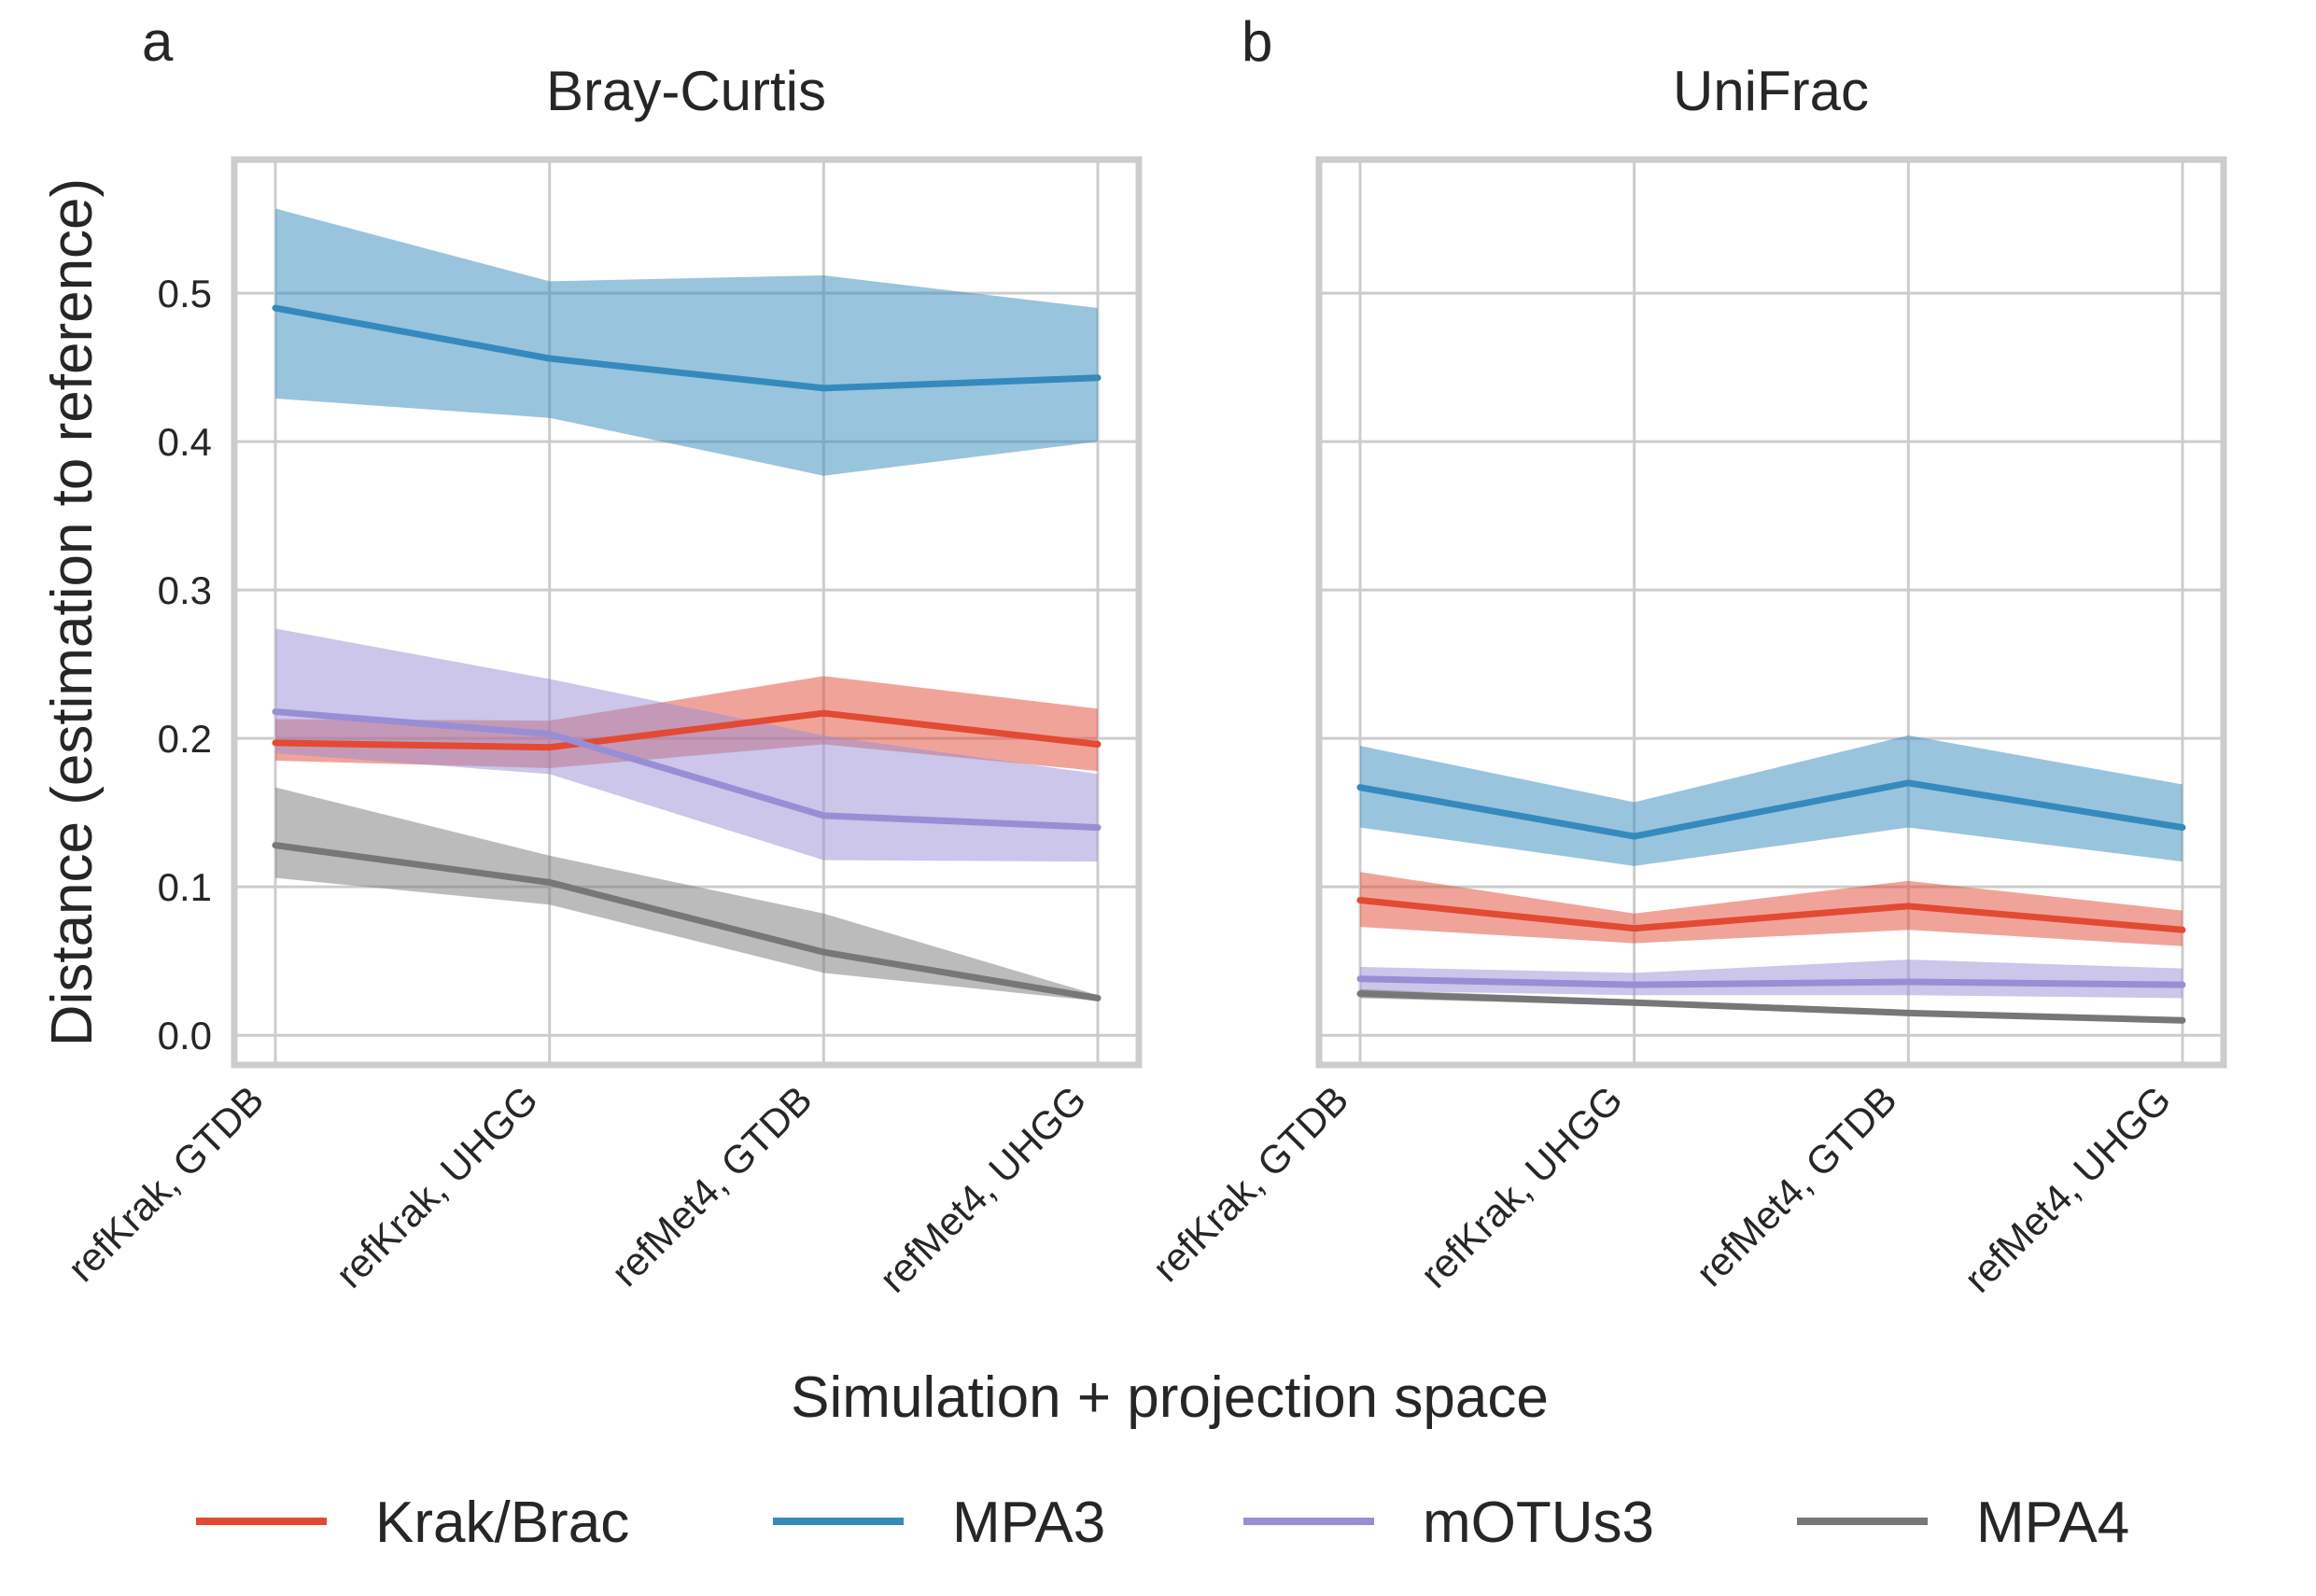 The width and height of the screenshot is (2316, 1596). What do you see at coordinates (158, 41) in the screenshot?
I see `panel-letter-a: a` at bounding box center [158, 41].